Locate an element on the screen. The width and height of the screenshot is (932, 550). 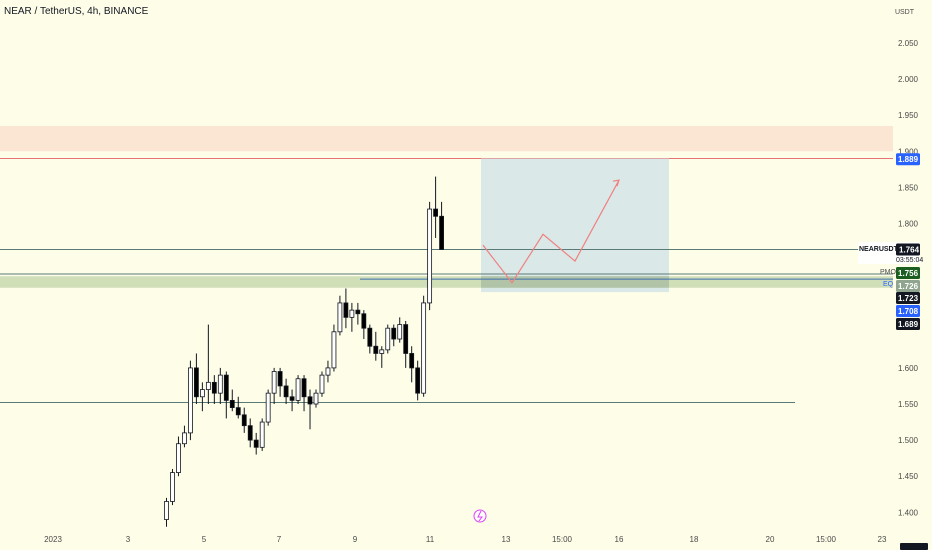
target-box is located at coordinates (575, 225).